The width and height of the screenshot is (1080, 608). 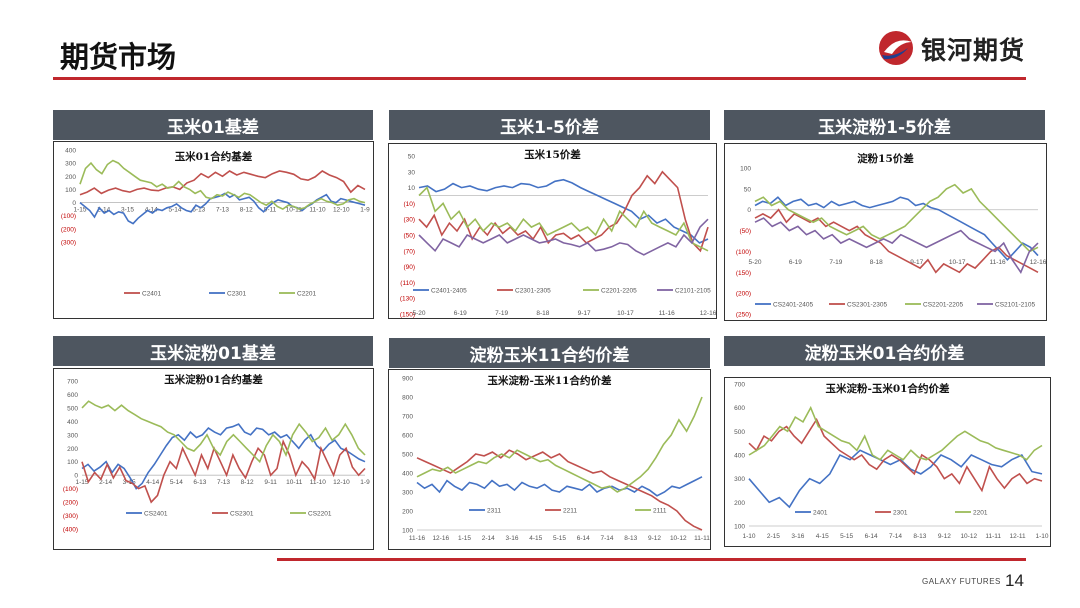 What do you see at coordinates (407, 283) in the screenshot?
I see `y-tick-label: (110)` at bounding box center [407, 283].